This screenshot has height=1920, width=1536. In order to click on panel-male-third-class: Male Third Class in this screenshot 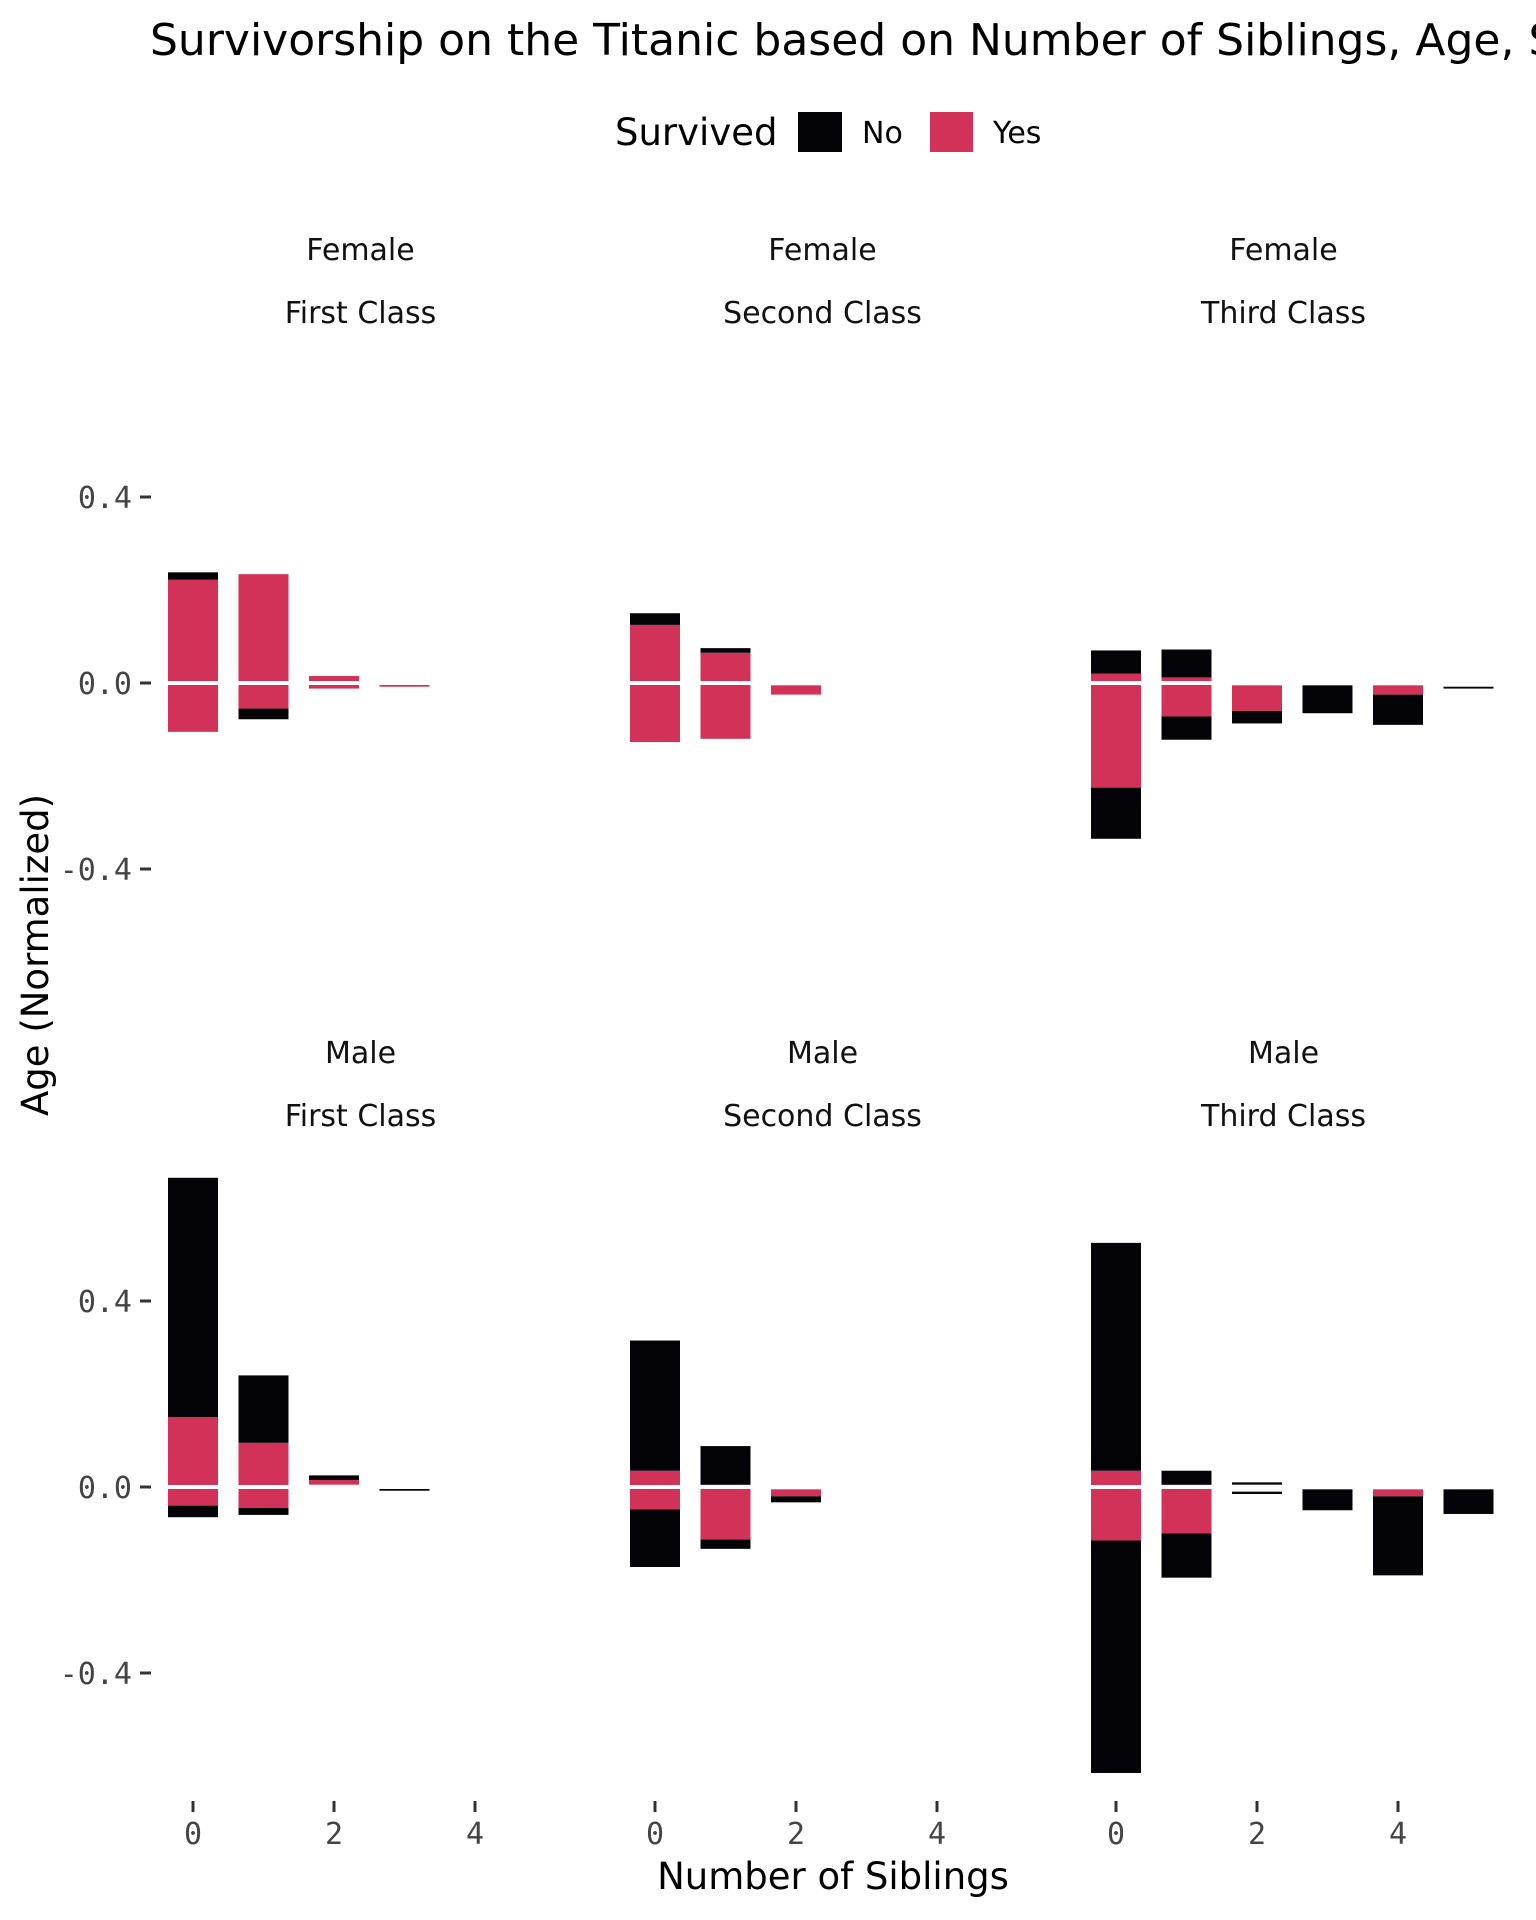, I will do `click(1299, 1404)`.